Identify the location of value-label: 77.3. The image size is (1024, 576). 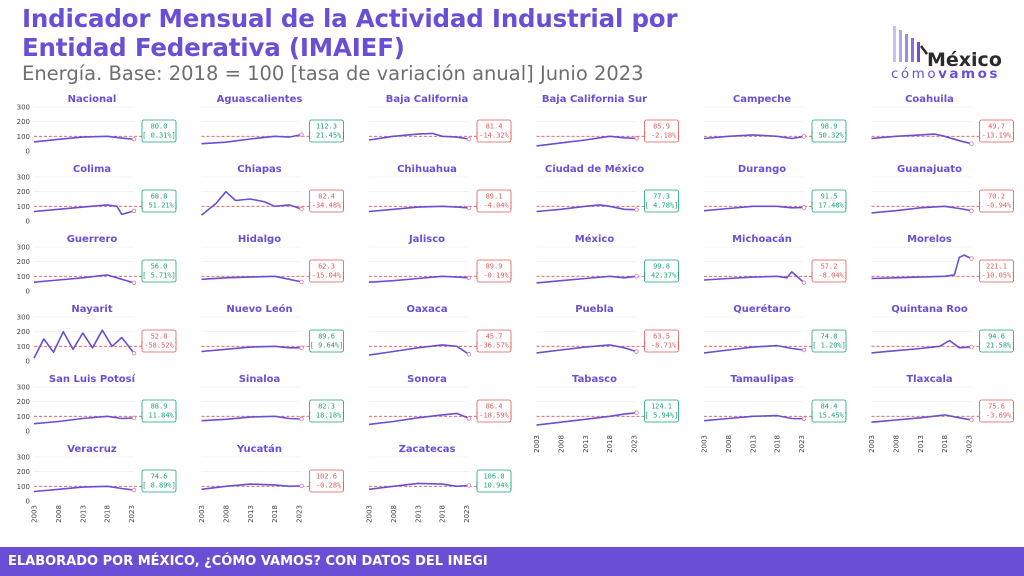
(661, 197).